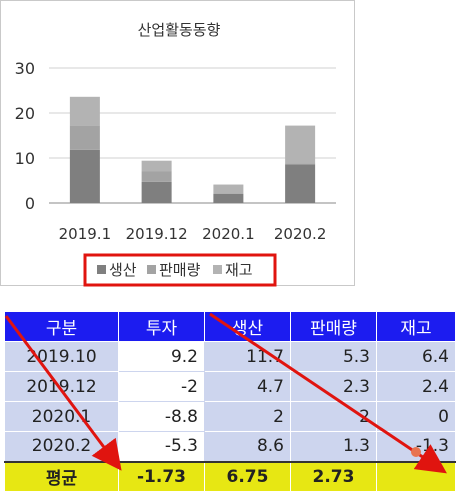 The width and height of the screenshot is (459, 503). I want to click on x-tick-label: 2019.1, so click(85, 234).